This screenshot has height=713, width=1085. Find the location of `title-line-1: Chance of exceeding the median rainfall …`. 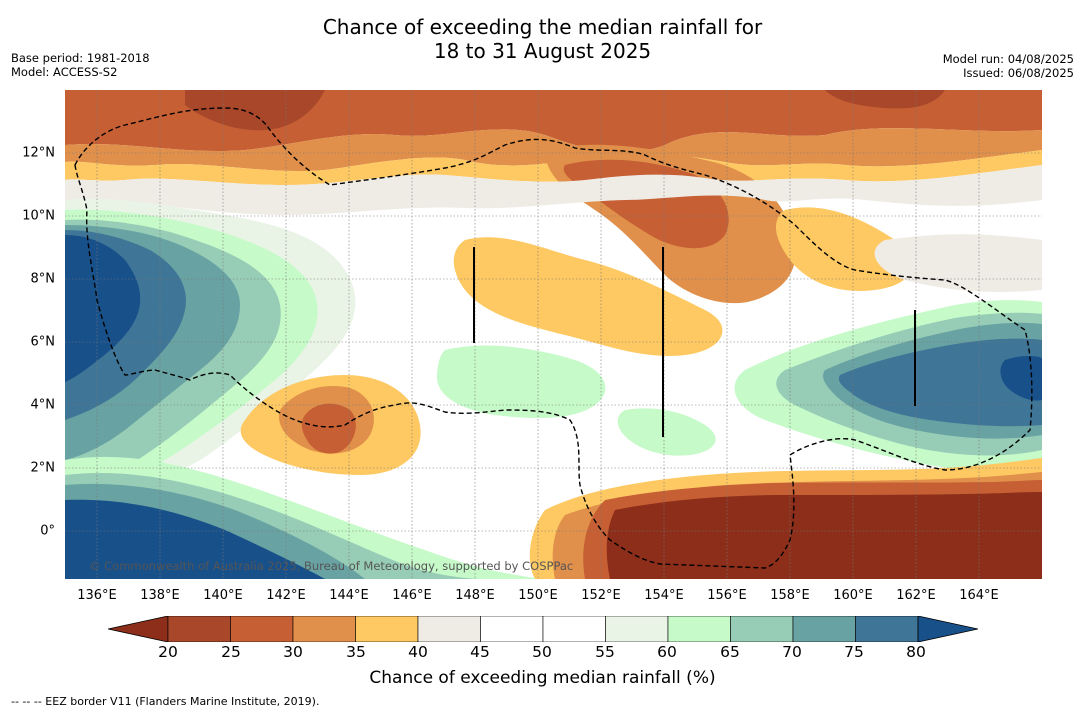

title-line-1: Chance of exceeding the median rainfall … is located at coordinates (542, 27).